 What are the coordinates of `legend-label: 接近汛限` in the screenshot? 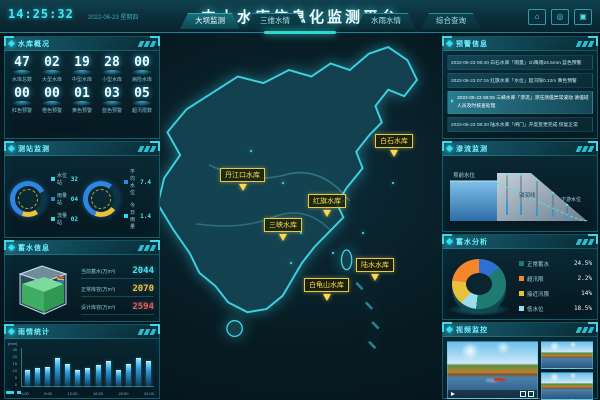 It's located at (538, 294).